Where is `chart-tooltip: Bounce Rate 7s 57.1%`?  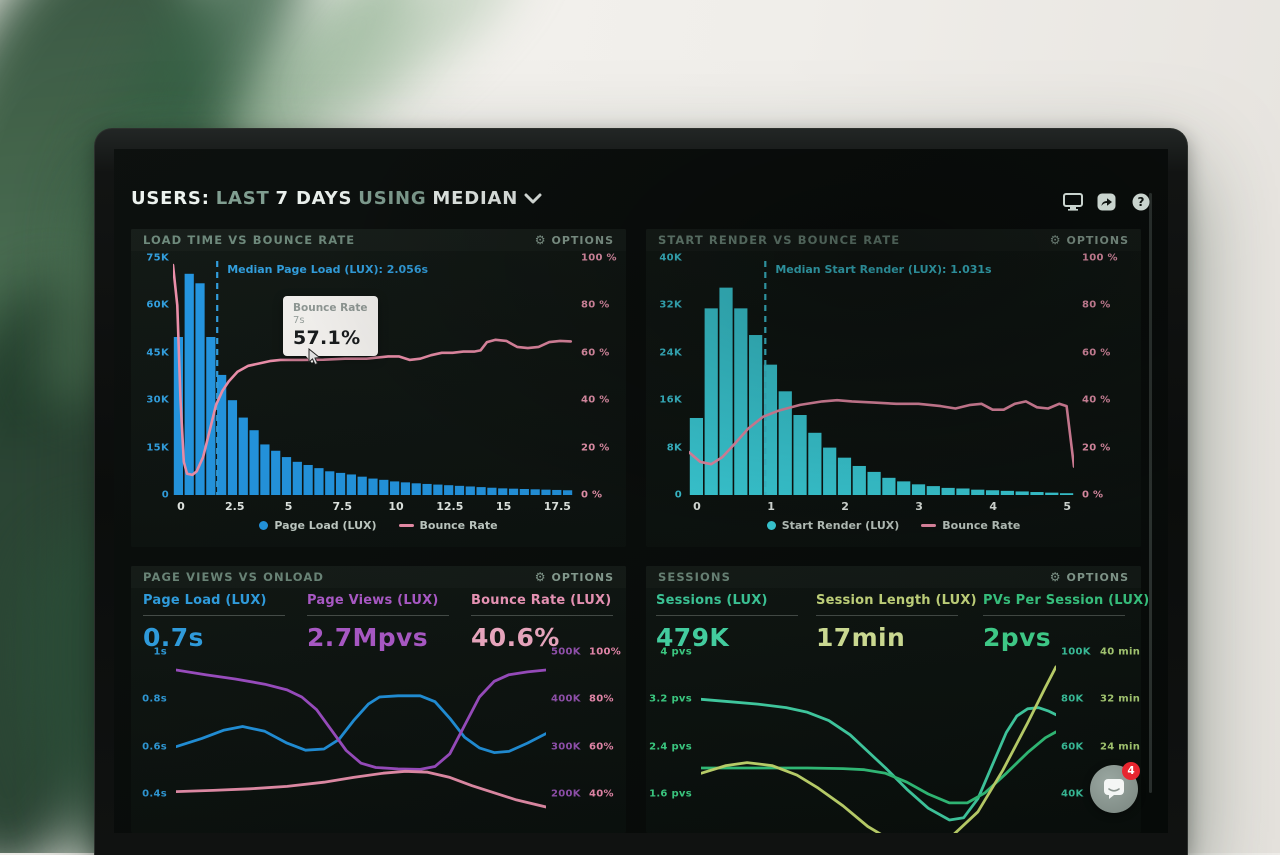
chart-tooltip: Bounce Rate 7s 57.1% is located at coordinates (330, 326).